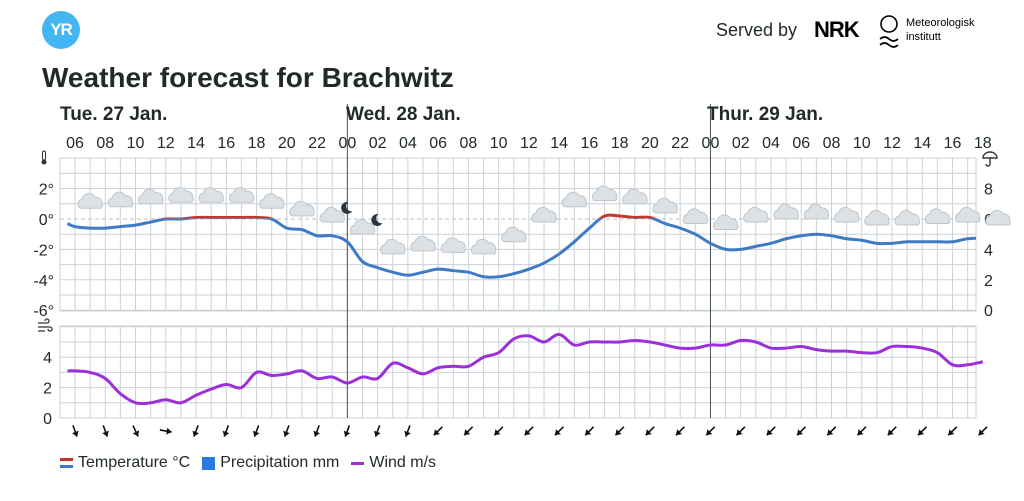  I want to click on wind-y-tick: 4, so click(47, 358).